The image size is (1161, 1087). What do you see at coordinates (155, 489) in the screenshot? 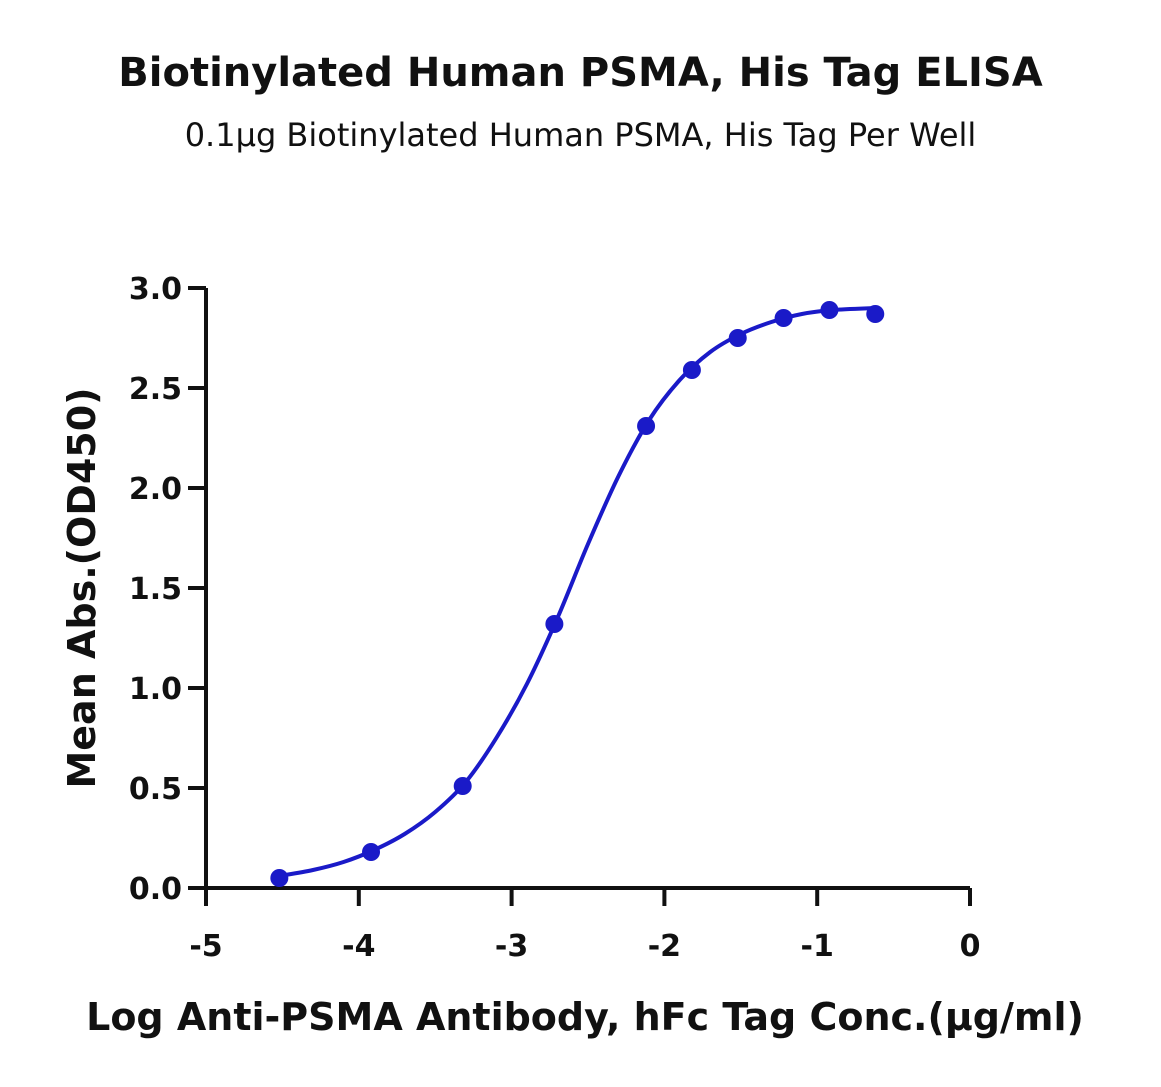
I see `y-tick-label: 2.0` at bounding box center [155, 489].